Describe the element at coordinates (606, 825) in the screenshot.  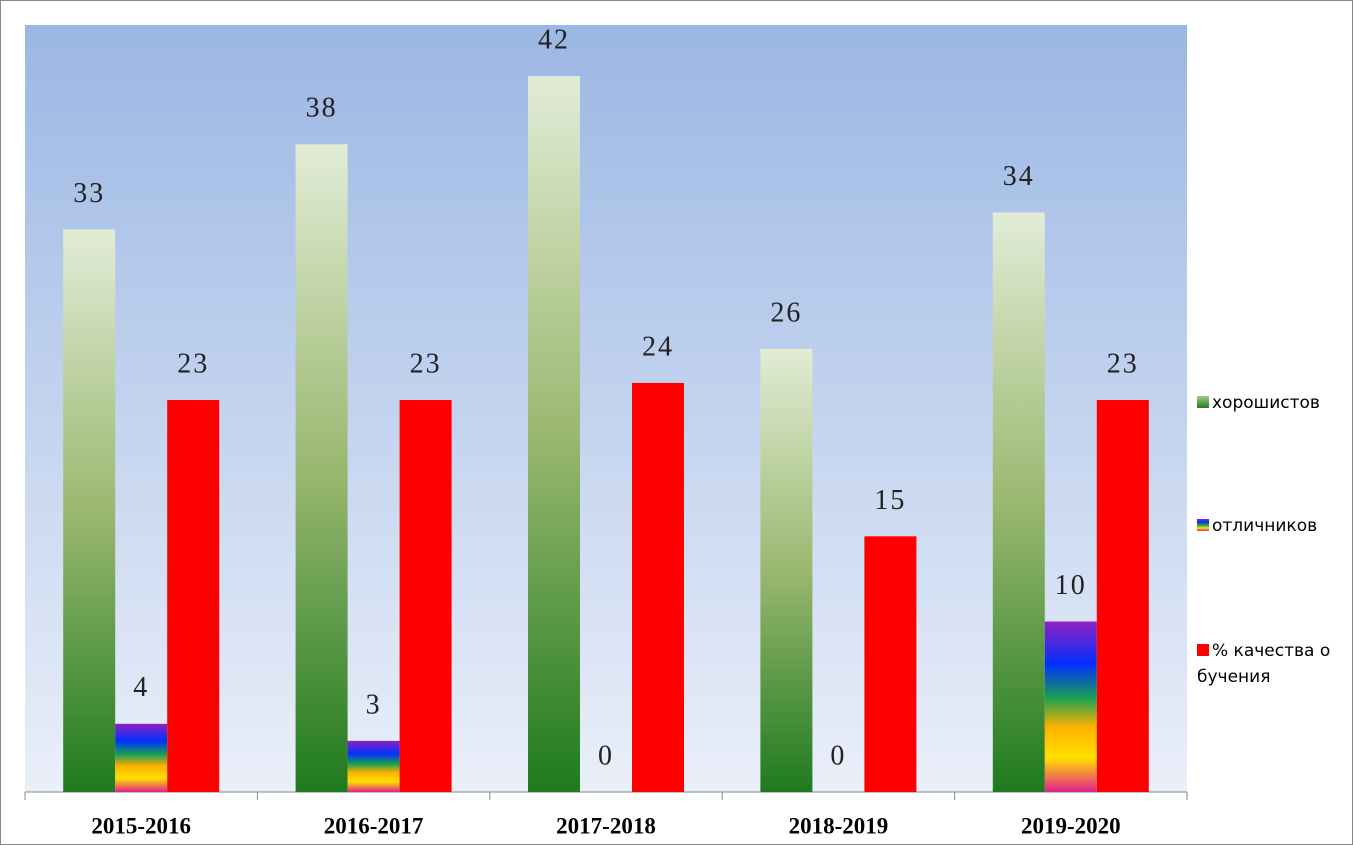
I see `x-tick-label: 2017-2018` at that location.